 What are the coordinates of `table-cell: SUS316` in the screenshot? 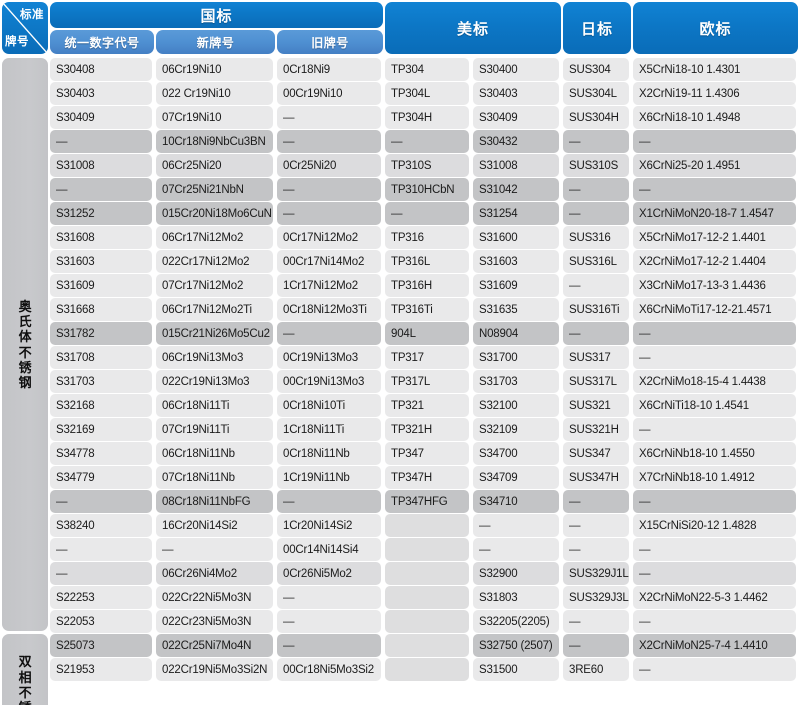 It's located at (596, 237).